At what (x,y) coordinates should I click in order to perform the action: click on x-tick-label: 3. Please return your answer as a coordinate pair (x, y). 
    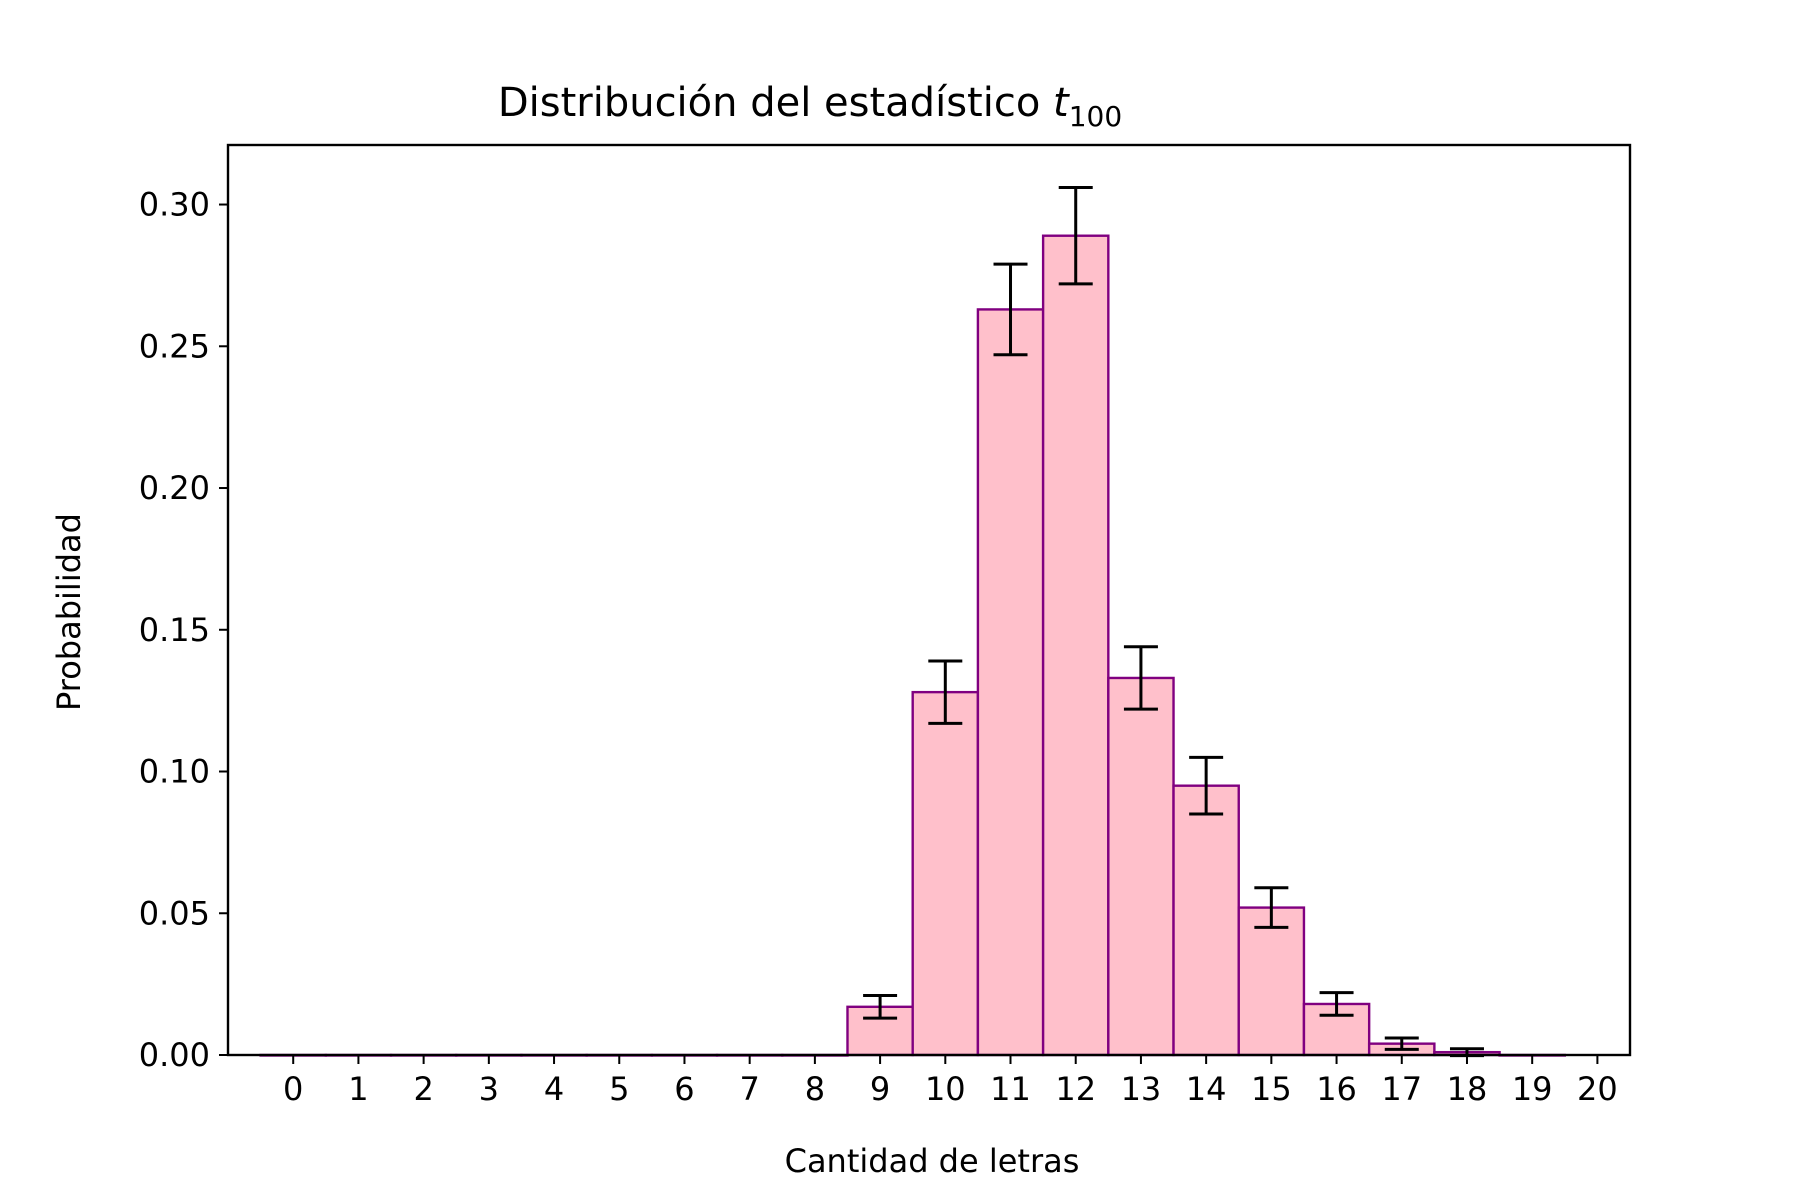
    Looking at the image, I should click on (489, 1089).